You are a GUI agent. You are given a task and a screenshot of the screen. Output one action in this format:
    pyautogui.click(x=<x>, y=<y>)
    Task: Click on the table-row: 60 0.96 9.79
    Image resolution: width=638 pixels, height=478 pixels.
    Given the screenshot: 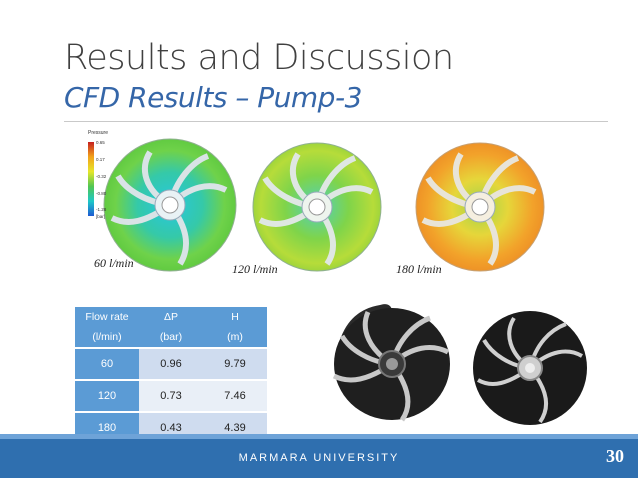 What is the action you would take?
    pyautogui.click(x=171, y=363)
    